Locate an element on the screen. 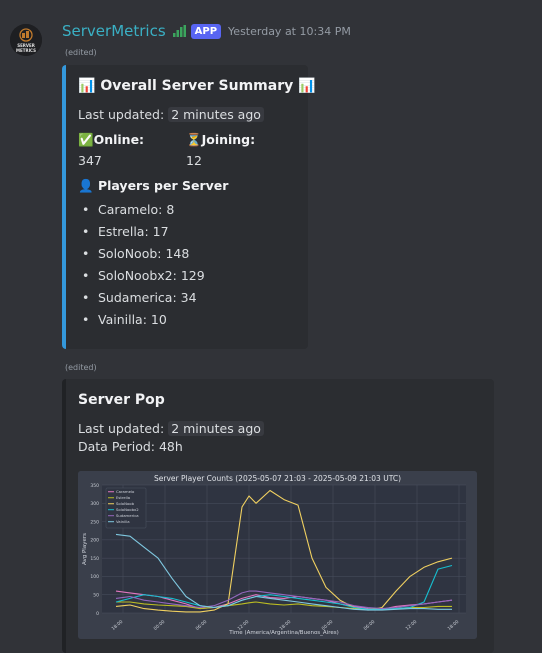  svg-text: SERVER is located at coordinates (26, 45).